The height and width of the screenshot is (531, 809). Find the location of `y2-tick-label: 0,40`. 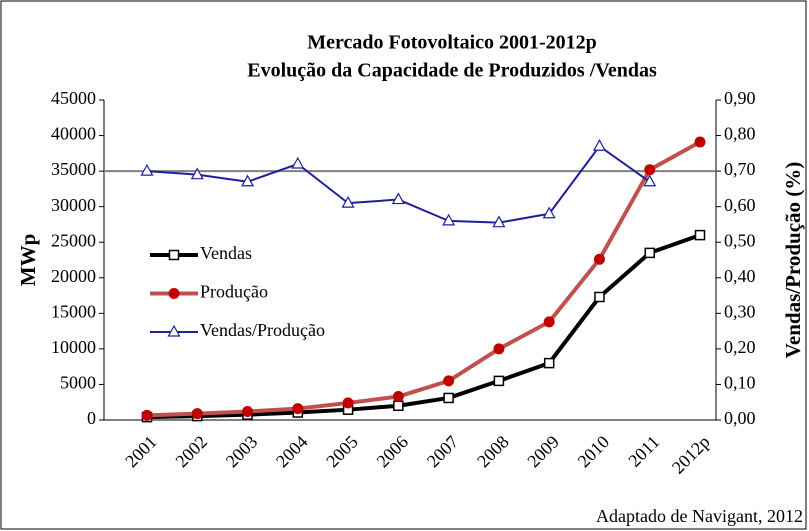

y2-tick-label: 0,40 is located at coordinates (740, 276).